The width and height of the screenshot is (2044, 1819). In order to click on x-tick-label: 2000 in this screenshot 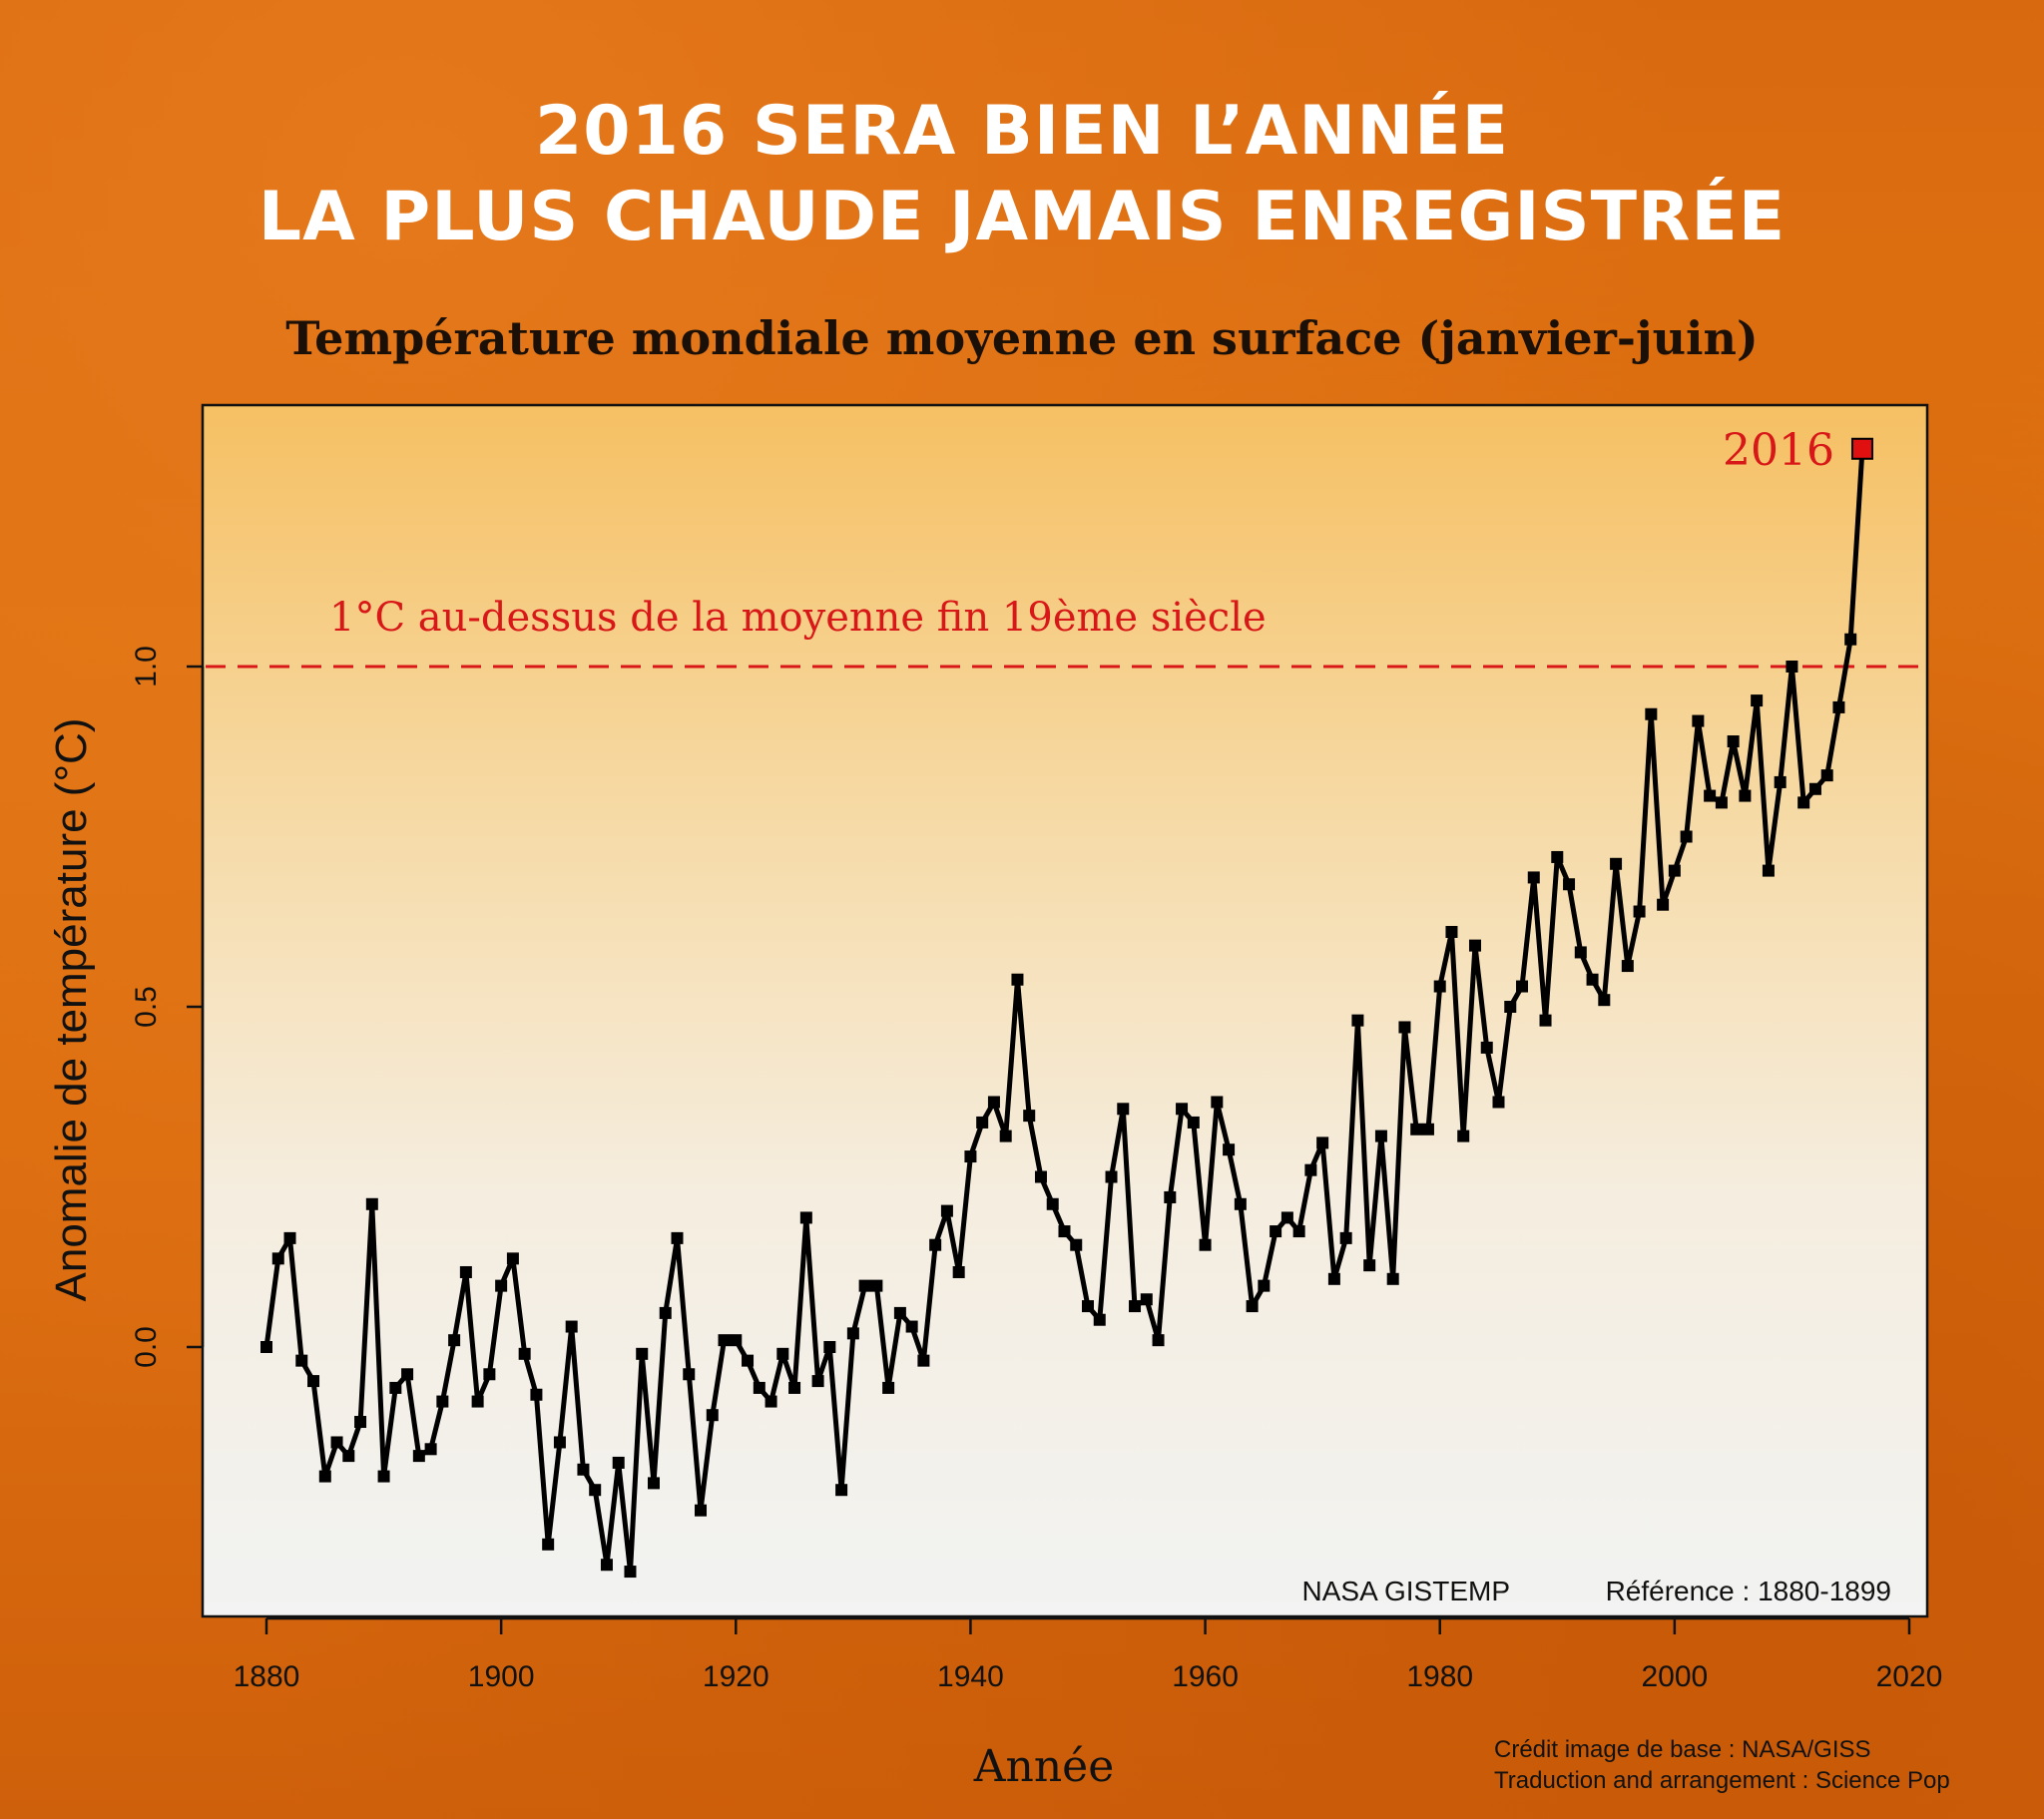, I will do `click(1674, 1676)`.